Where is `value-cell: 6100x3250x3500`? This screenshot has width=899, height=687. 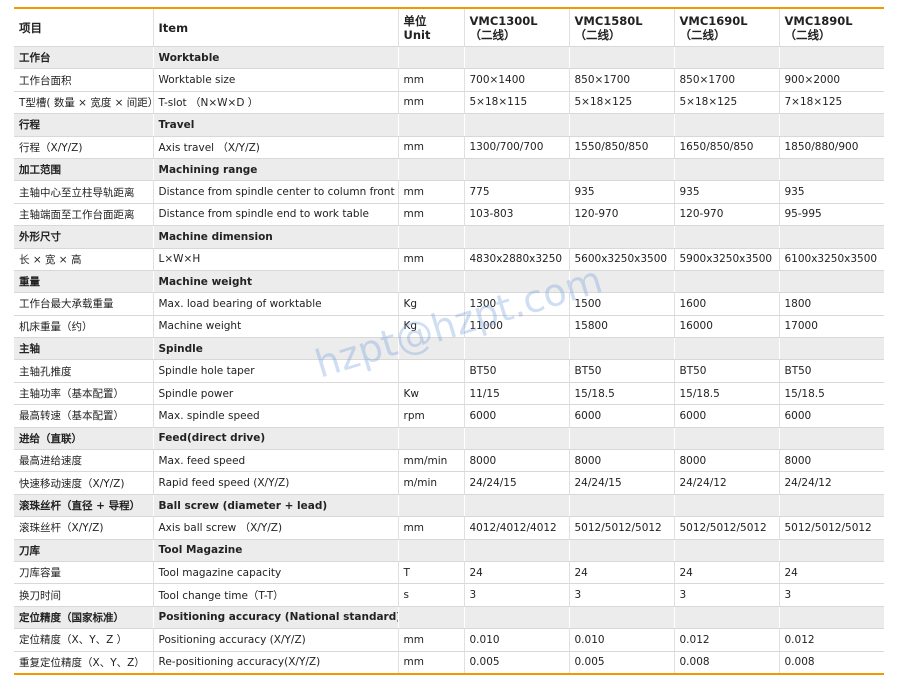 value-cell: 6100x3250x3500 is located at coordinates (831, 259).